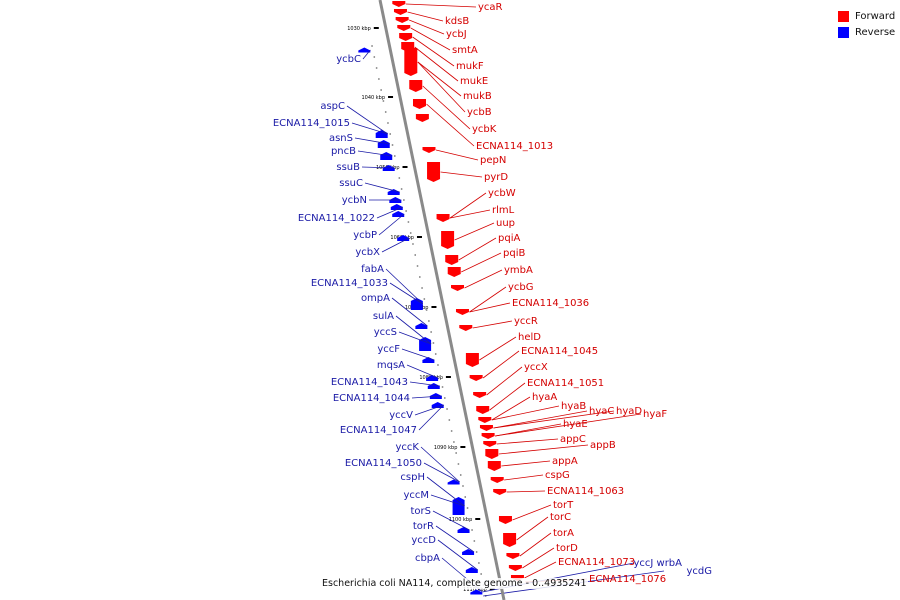  What do you see at coordinates (332, 106) in the screenshot?
I see `reverse-gene-label: aspC` at bounding box center [332, 106].